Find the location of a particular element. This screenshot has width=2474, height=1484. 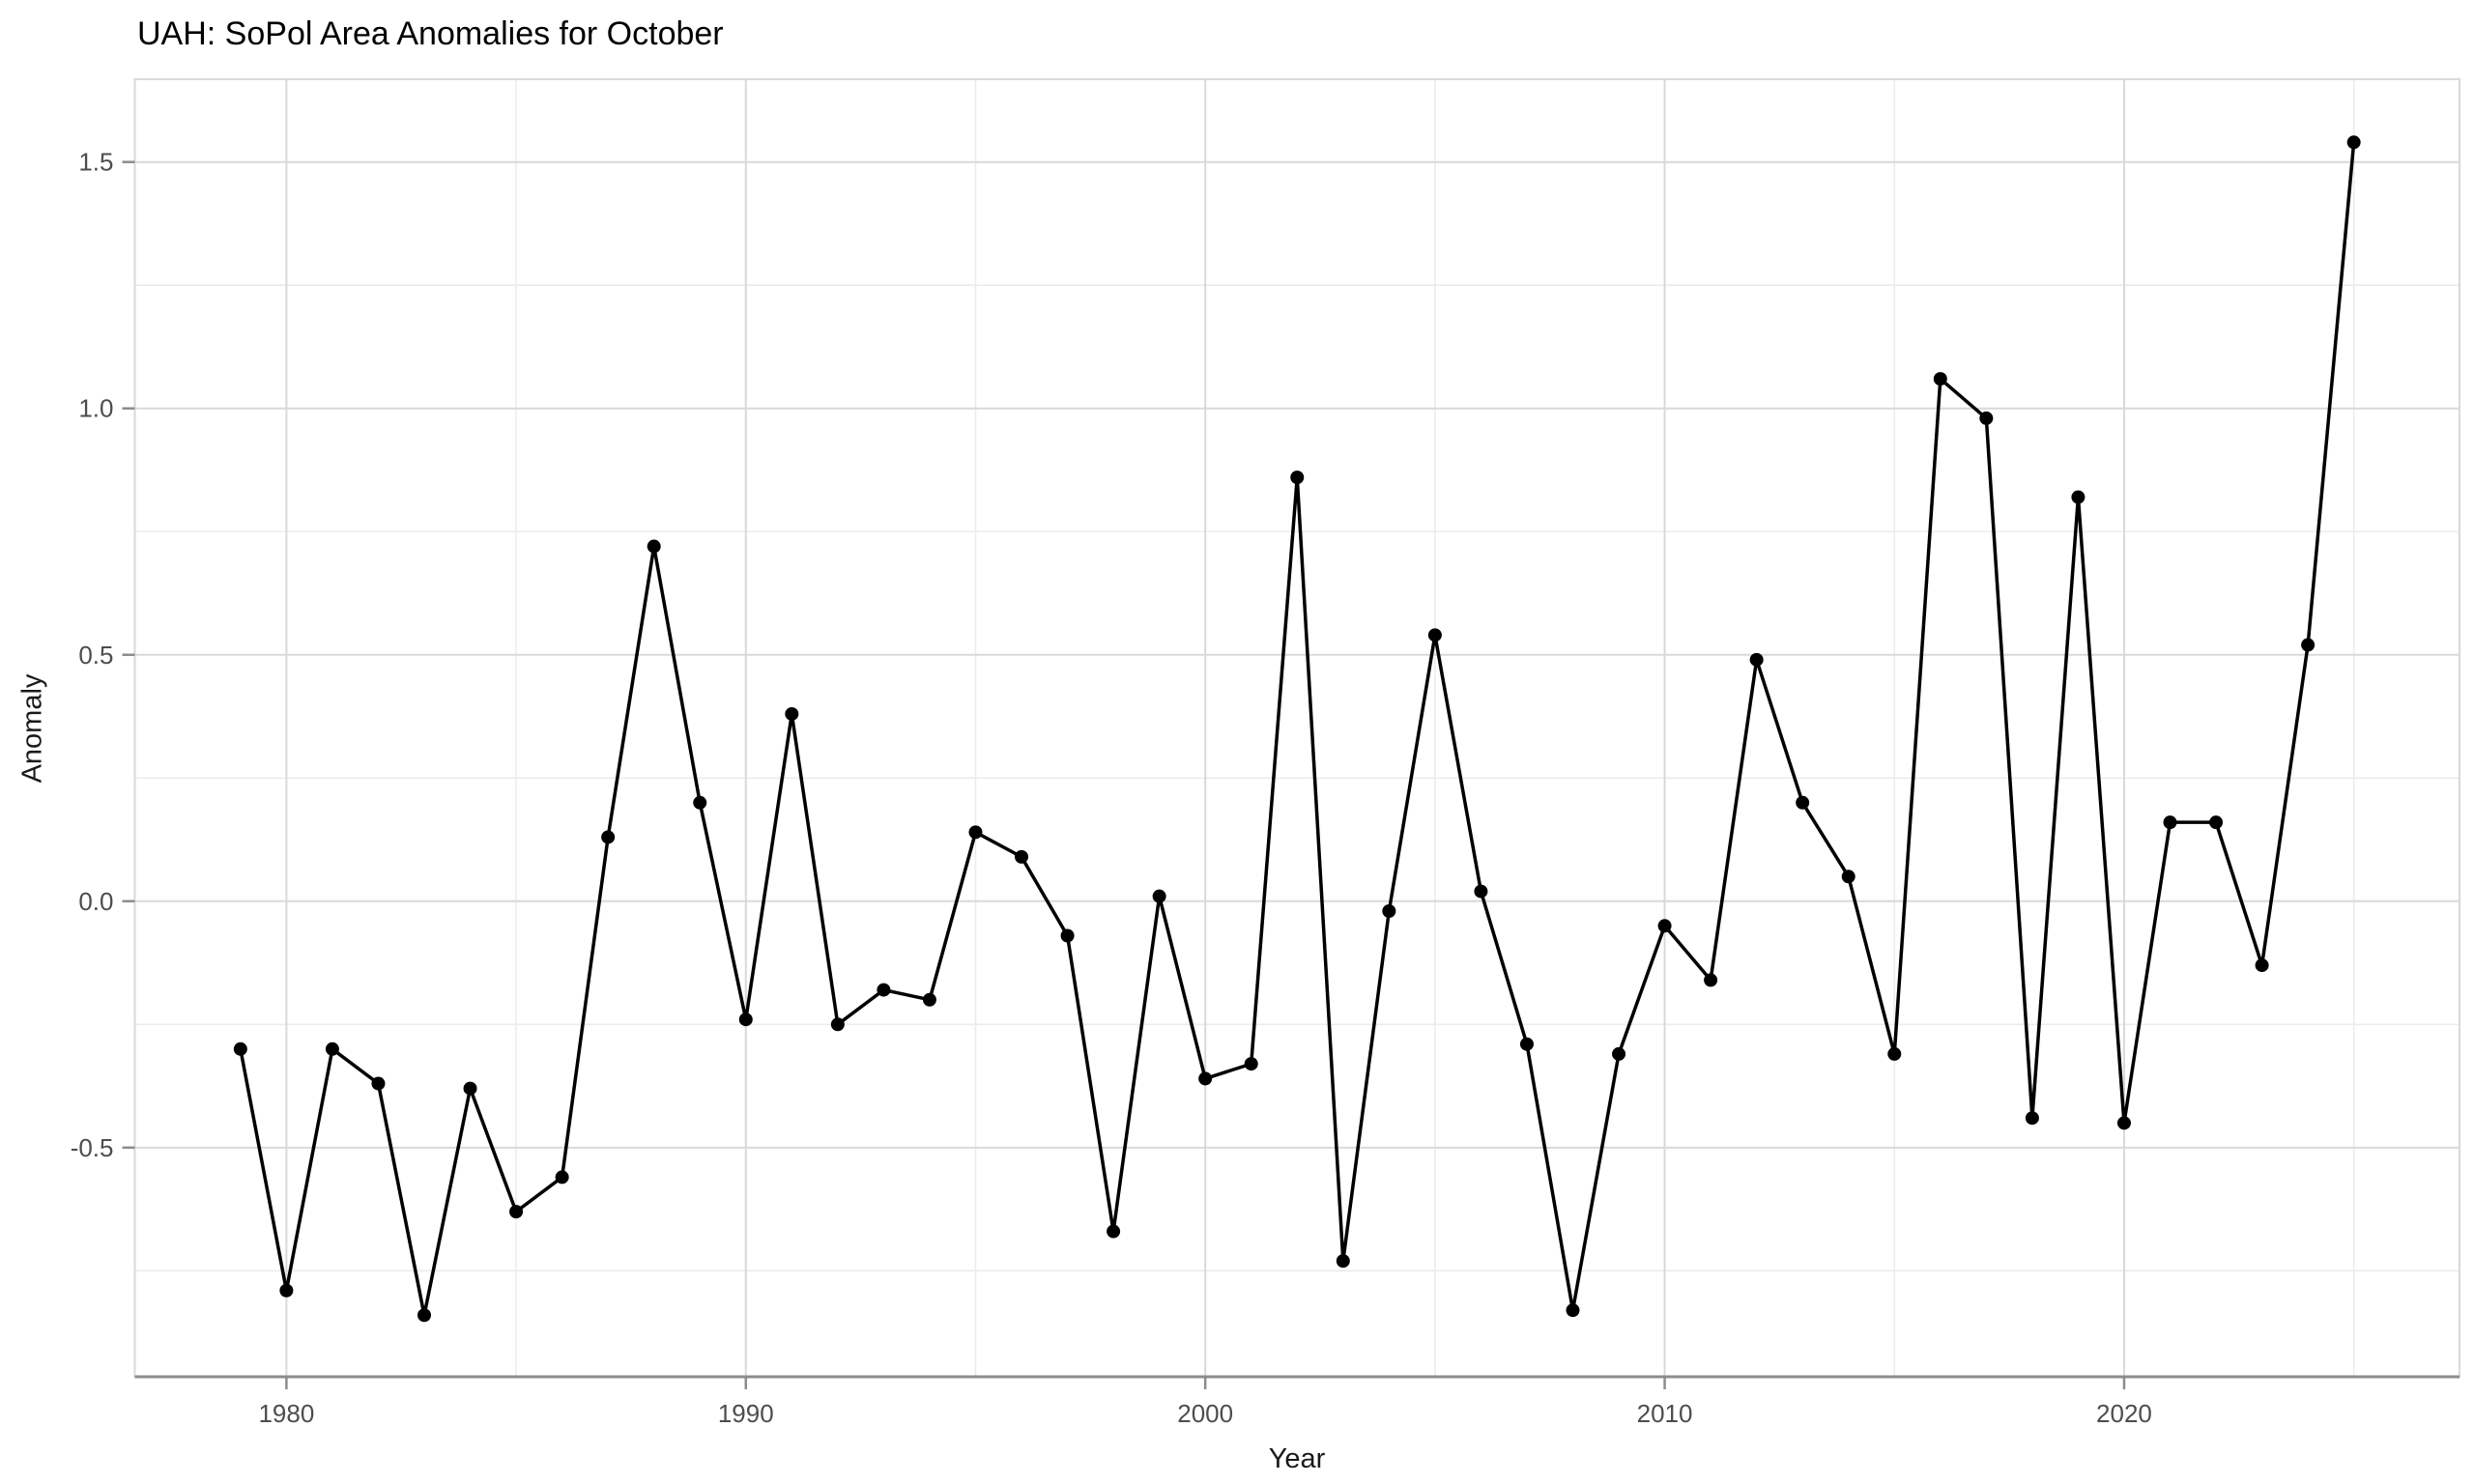

data-point-1985 is located at coordinates (516, 1212).